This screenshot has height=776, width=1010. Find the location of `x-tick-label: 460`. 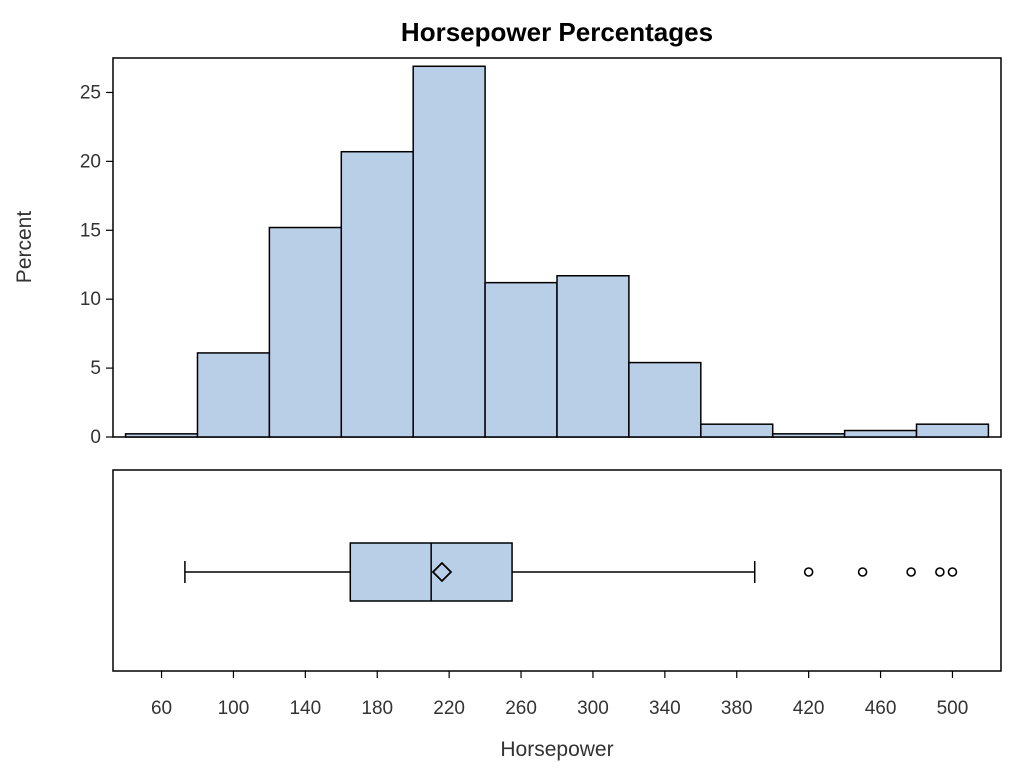

x-tick-label: 460 is located at coordinates (881, 708).